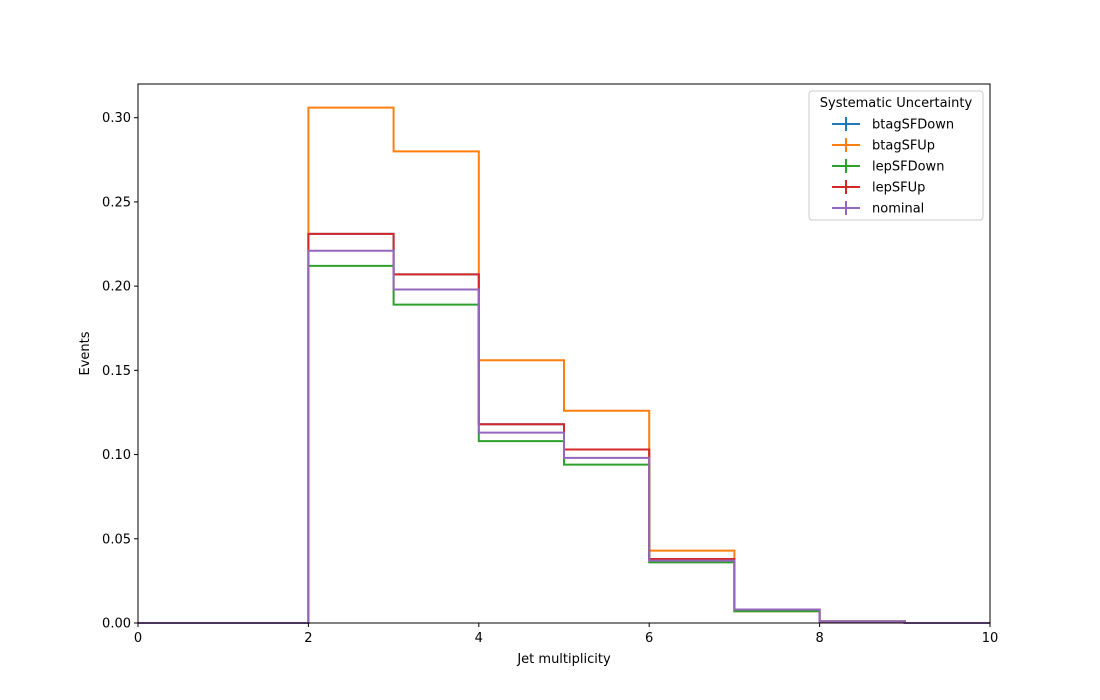 This screenshot has width=1100, height=700. What do you see at coordinates (990, 638) in the screenshot?
I see `x-tick-label: 10` at bounding box center [990, 638].